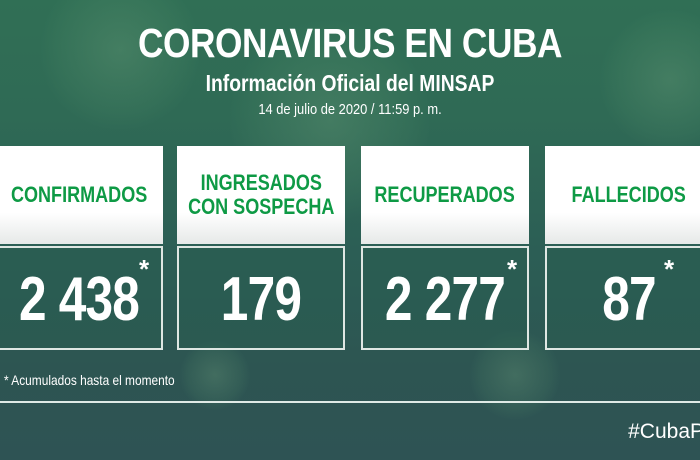 Image resolution: width=700 pixels, height=460 pixels. Describe the element at coordinates (79, 194) in the screenshot. I see `card-label: CONFIRMADOS` at that location.